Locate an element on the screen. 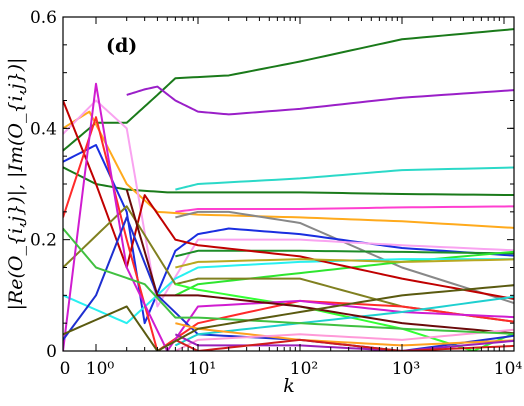 This screenshot has width=524, height=406. x-tick-label: 10¹ is located at coordinates (202, 369).